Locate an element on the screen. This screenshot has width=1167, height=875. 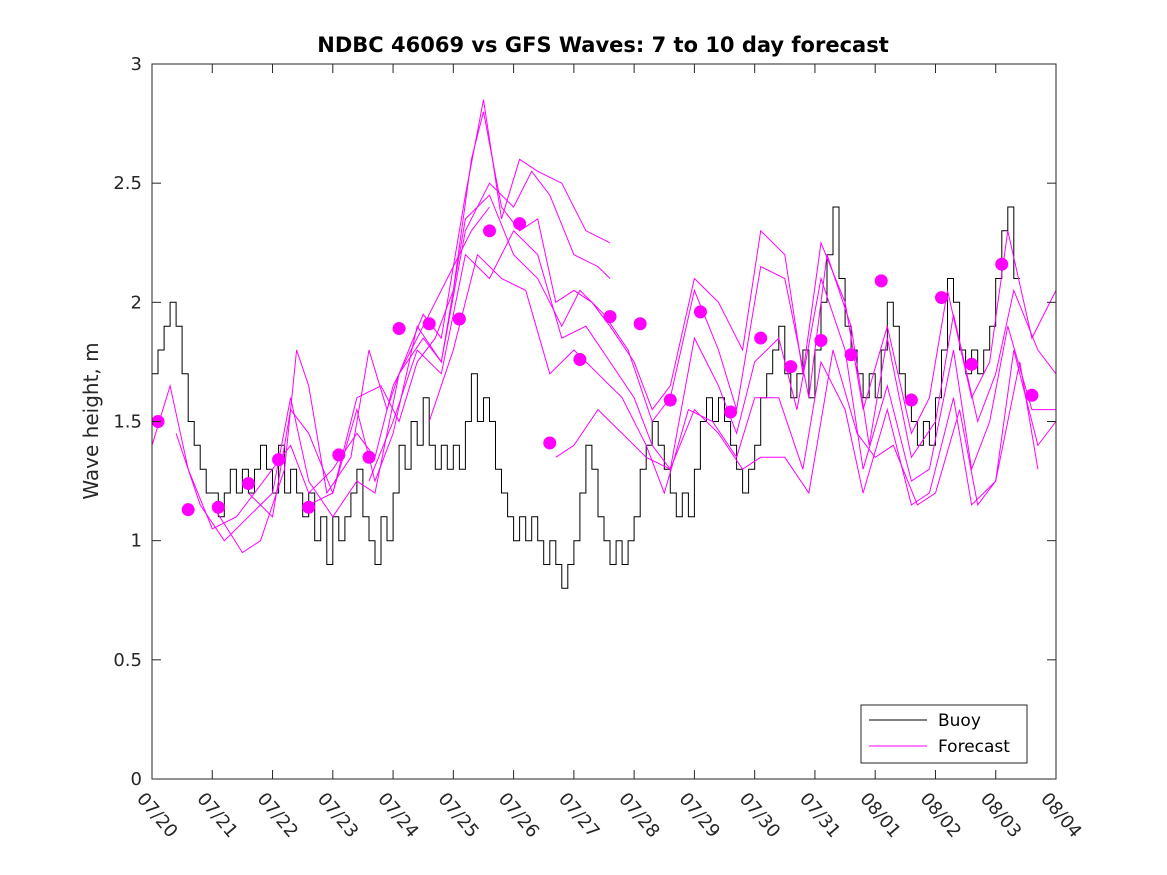
x-tick-label-6: 07/26 is located at coordinates (518, 815).